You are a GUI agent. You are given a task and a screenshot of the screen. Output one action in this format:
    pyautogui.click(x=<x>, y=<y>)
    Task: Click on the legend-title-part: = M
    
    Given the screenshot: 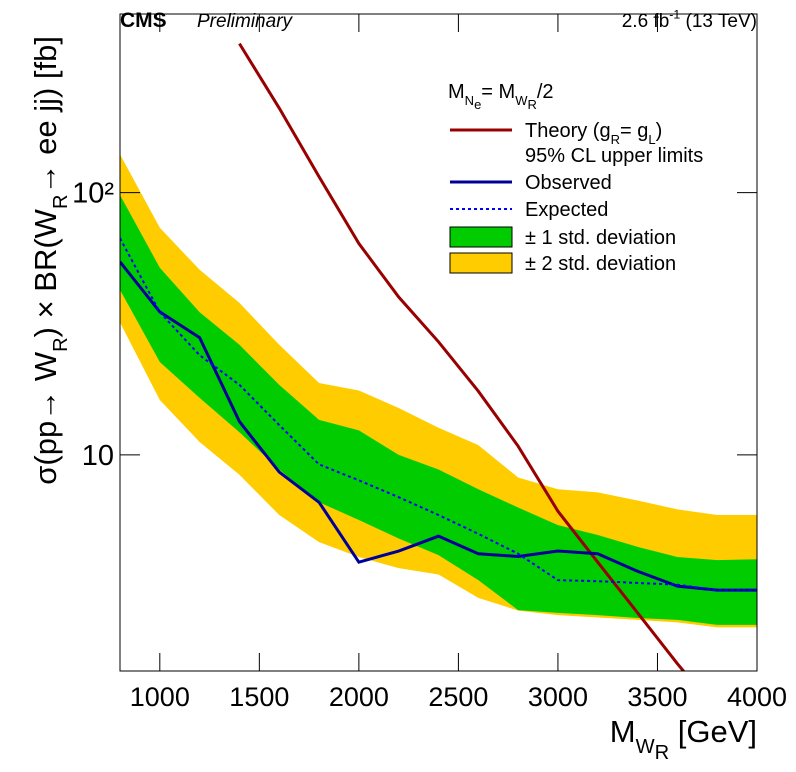 What is the action you would take?
    pyautogui.click(x=498, y=92)
    